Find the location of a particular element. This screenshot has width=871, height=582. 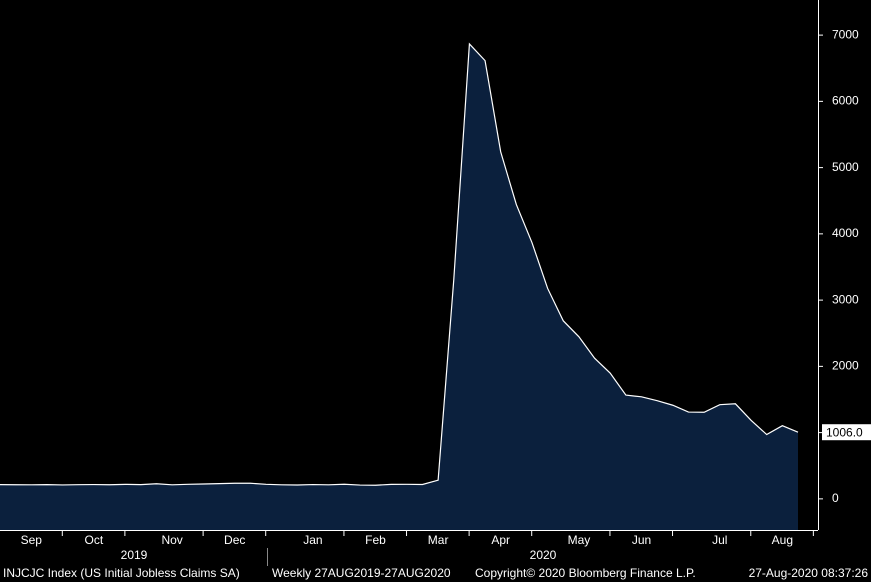

x-tick-label: Feb is located at coordinates (375, 540).